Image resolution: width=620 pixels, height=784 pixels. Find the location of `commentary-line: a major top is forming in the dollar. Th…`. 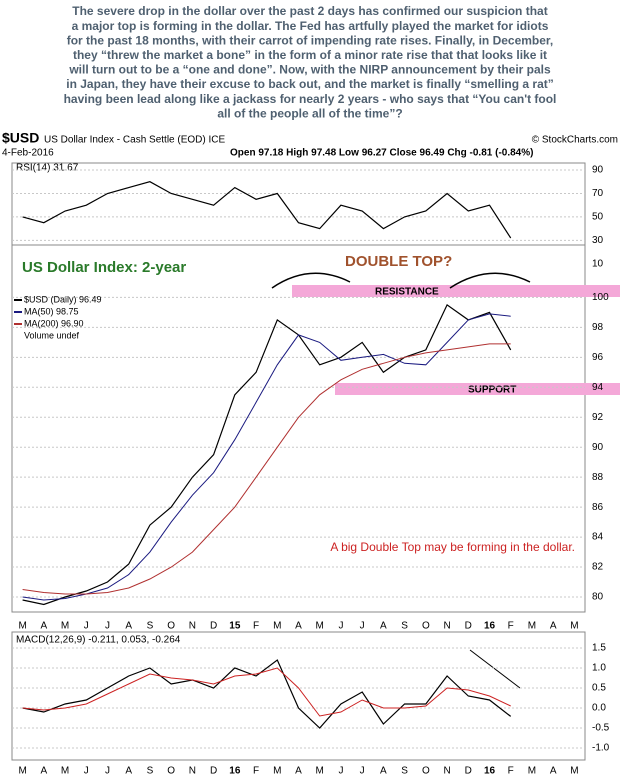

commentary-line: a major top is forming in the dollar. Th… is located at coordinates (310, 26).